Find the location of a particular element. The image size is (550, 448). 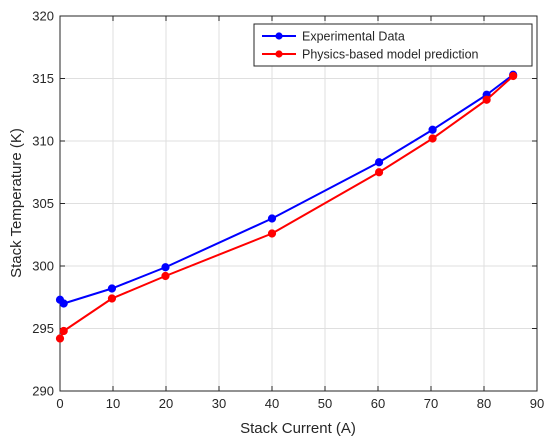

legend-entry: Experimental Data is located at coordinates (333, 37).